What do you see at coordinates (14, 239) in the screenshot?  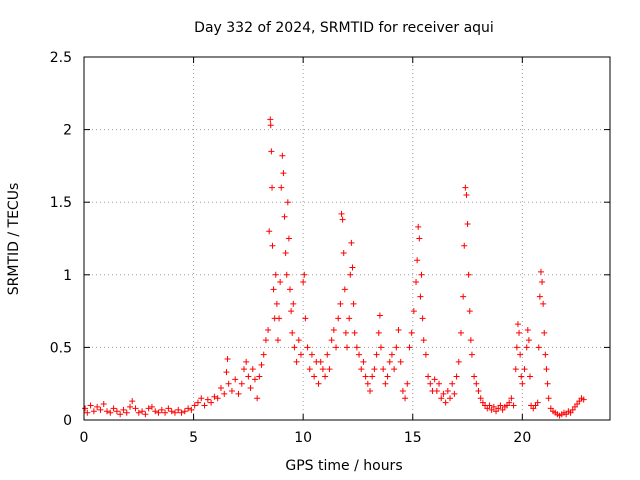 I see `y-axis-label: SRMTID / TECUs` at bounding box center [14, 239].